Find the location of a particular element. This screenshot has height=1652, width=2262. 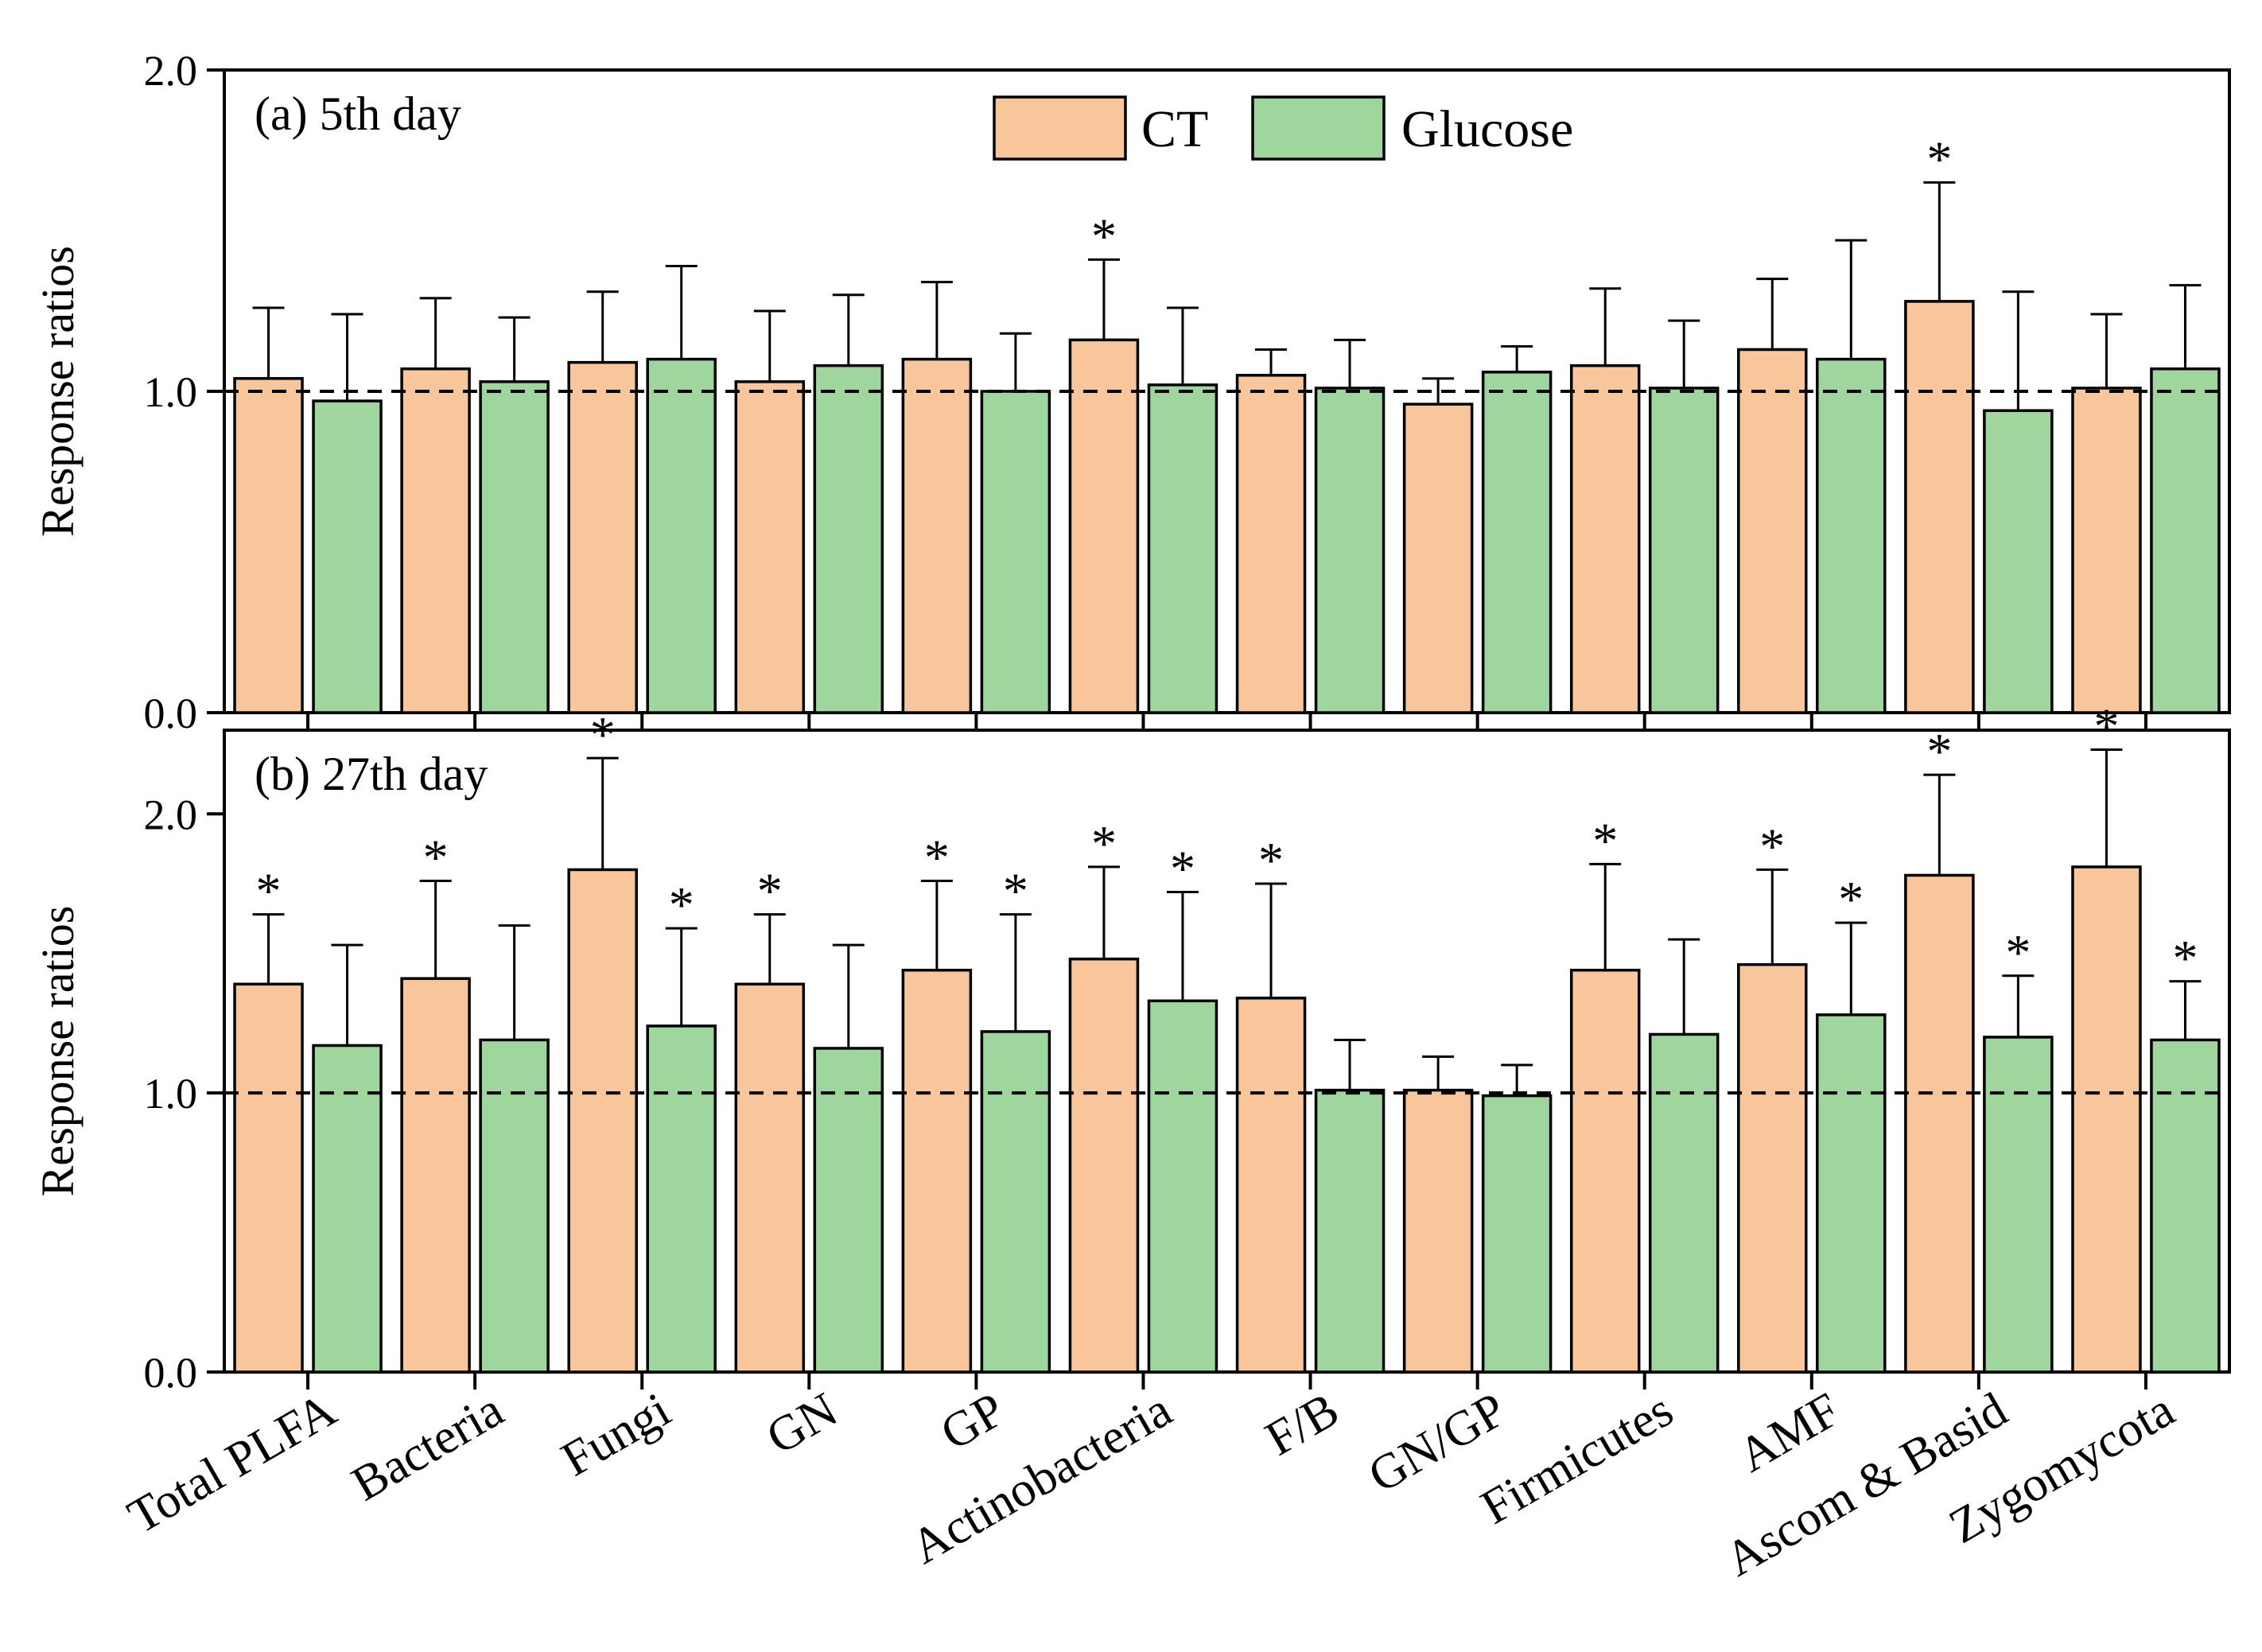

panel-a-bar-glucose-bacteria is located at coordinates (514, 547).